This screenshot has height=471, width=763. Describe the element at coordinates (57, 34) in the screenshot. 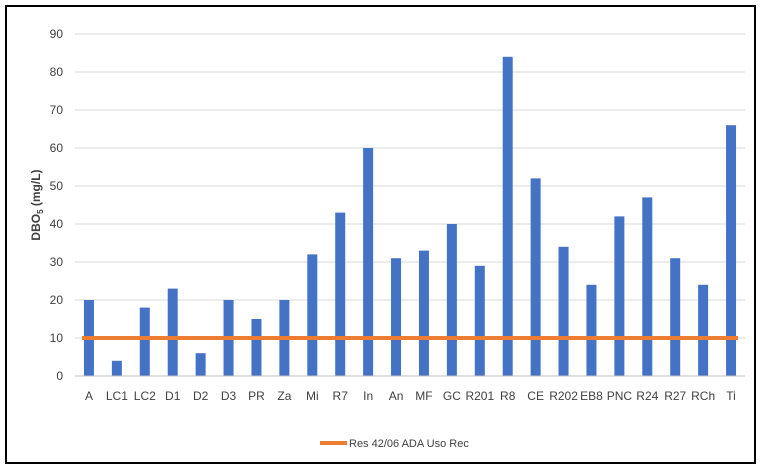

I see `y-tick-label: 90` at that location.